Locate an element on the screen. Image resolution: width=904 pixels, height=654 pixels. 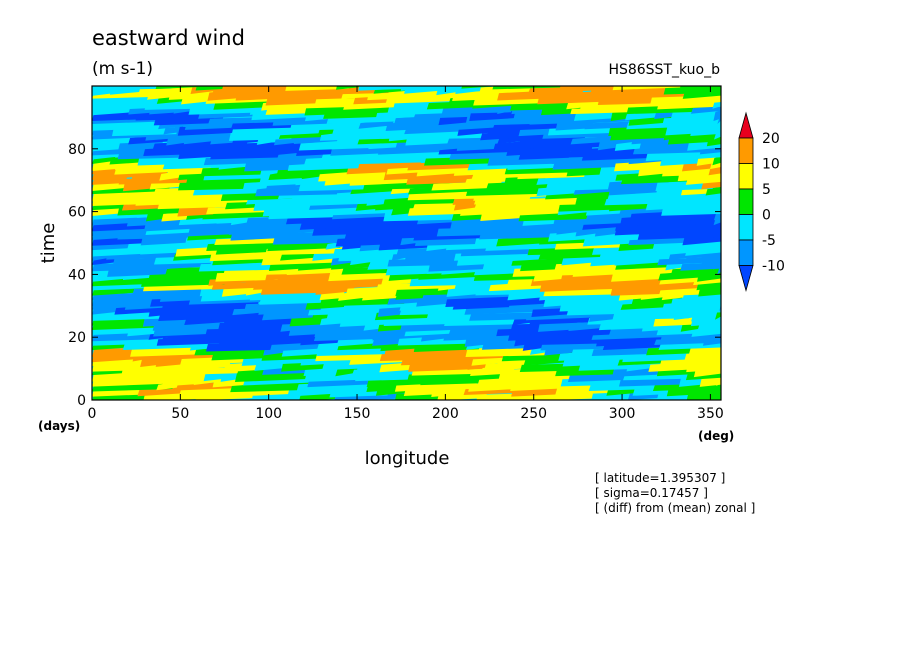
x-tick-label: 50 is located at coordinates (180, 414).